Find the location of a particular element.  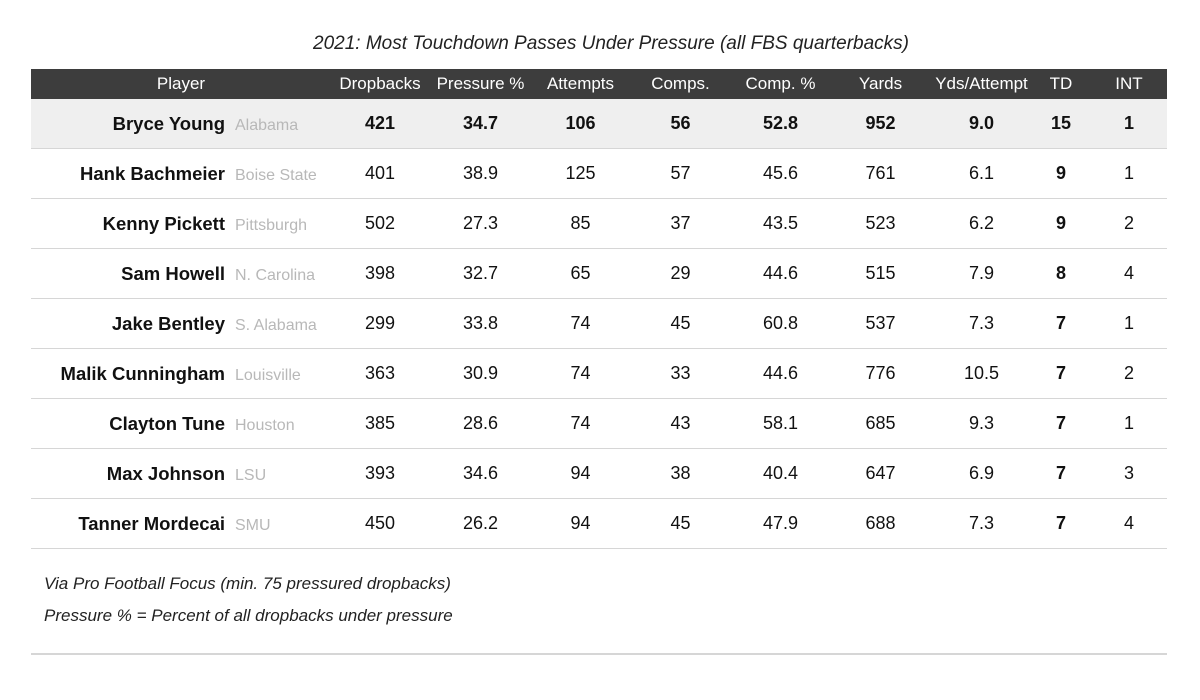

cell-comps: 37 is located at coordinates (680, 223).